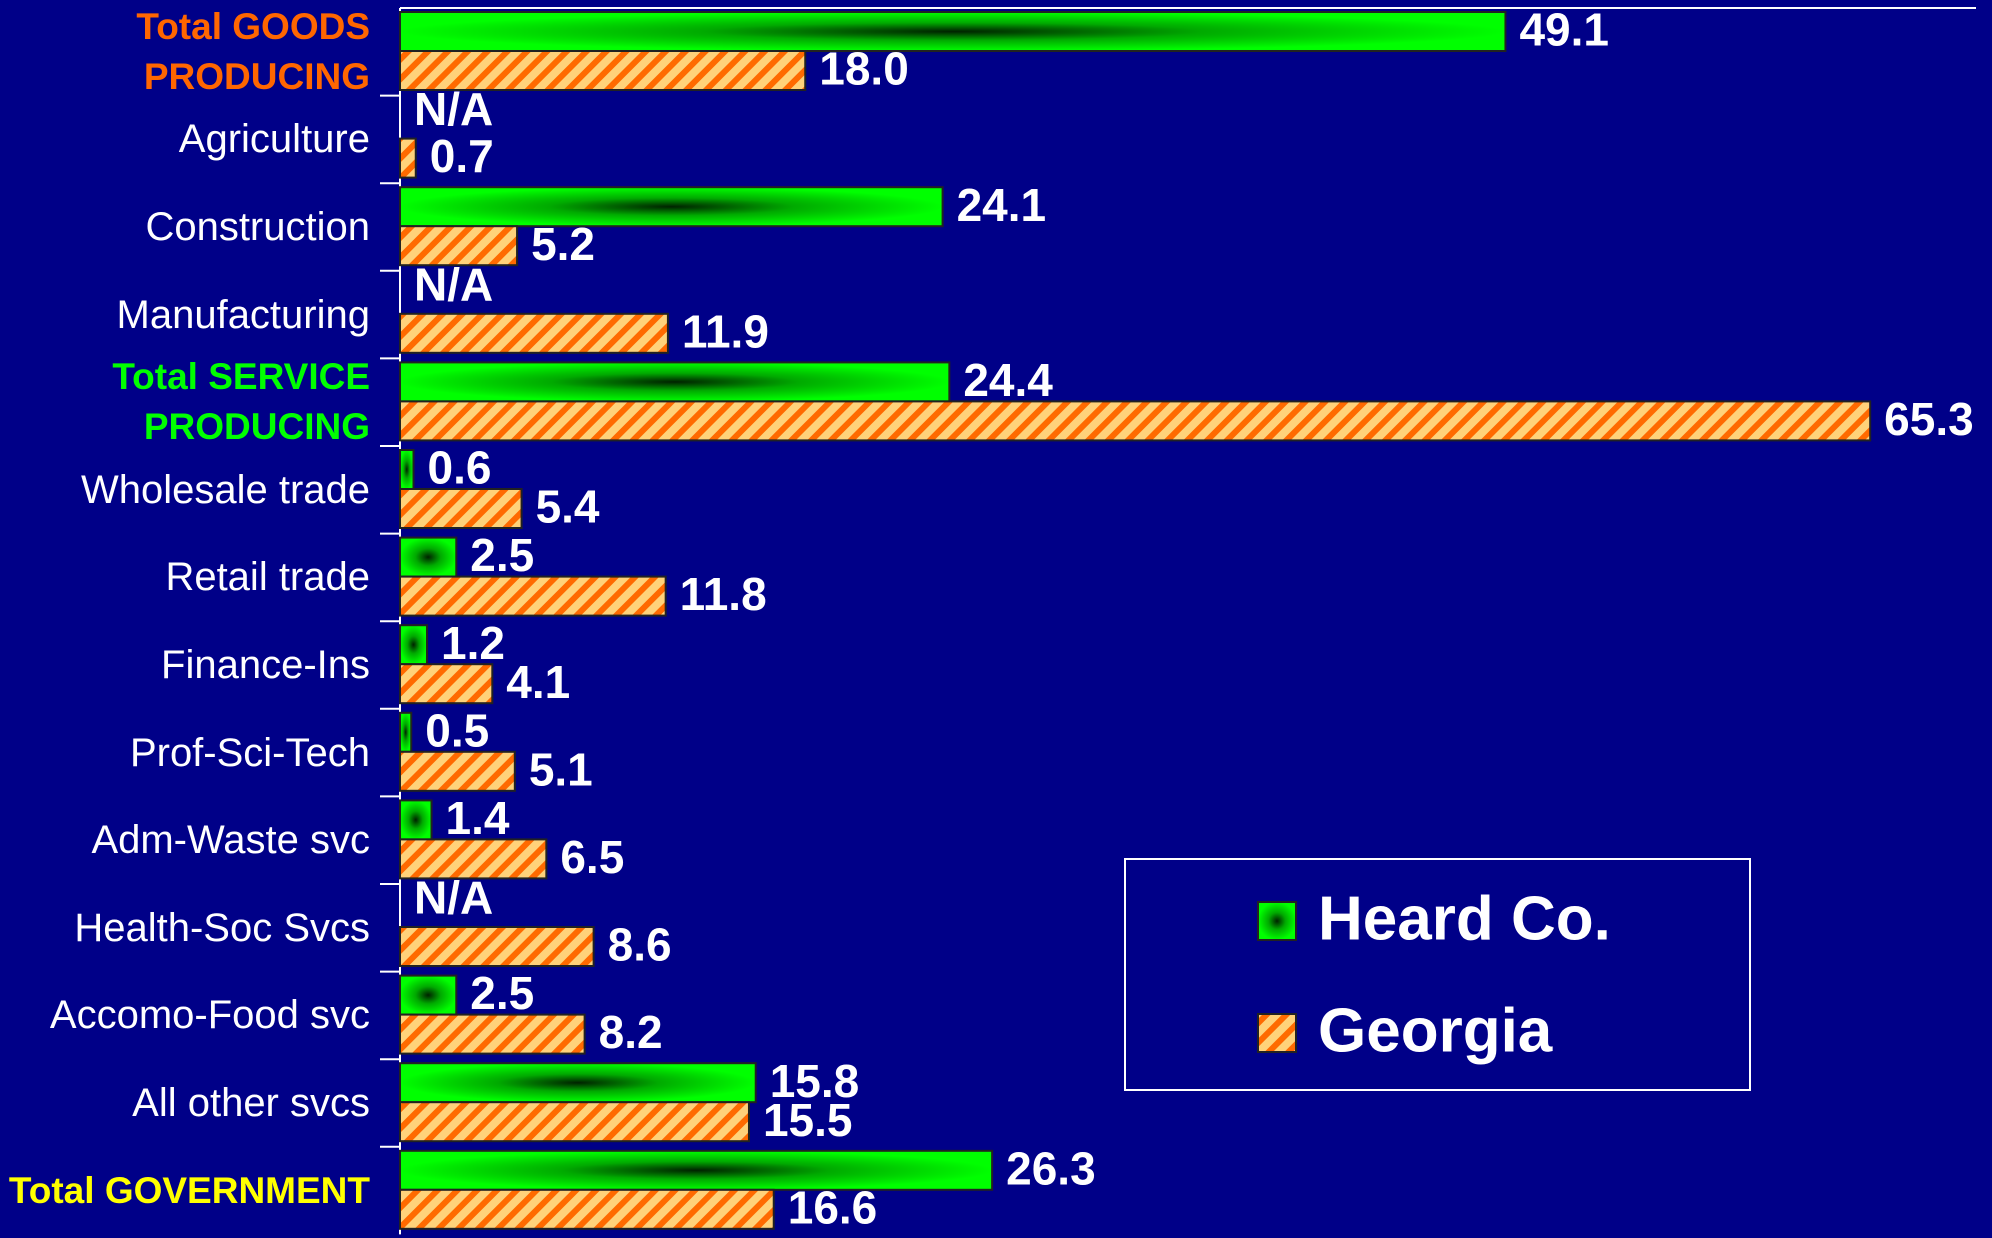  Describe the element at coordinates (1008, 380) in the screenshot. I see `value-label: 24.4` at that location.